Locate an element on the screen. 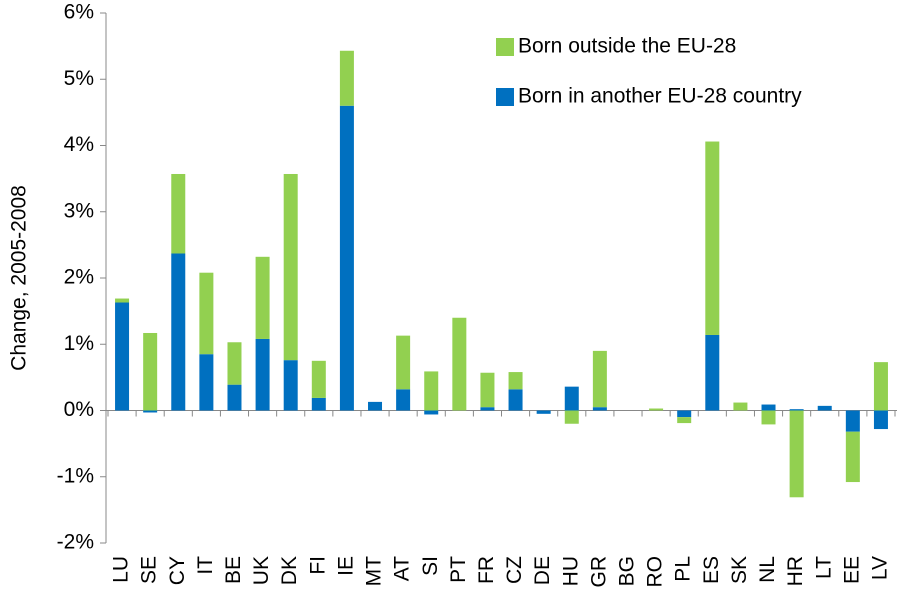 Image resolution: width=897 pixels, height=603 pixels. x-tick-label: LV is located at coordinates (879, 568).